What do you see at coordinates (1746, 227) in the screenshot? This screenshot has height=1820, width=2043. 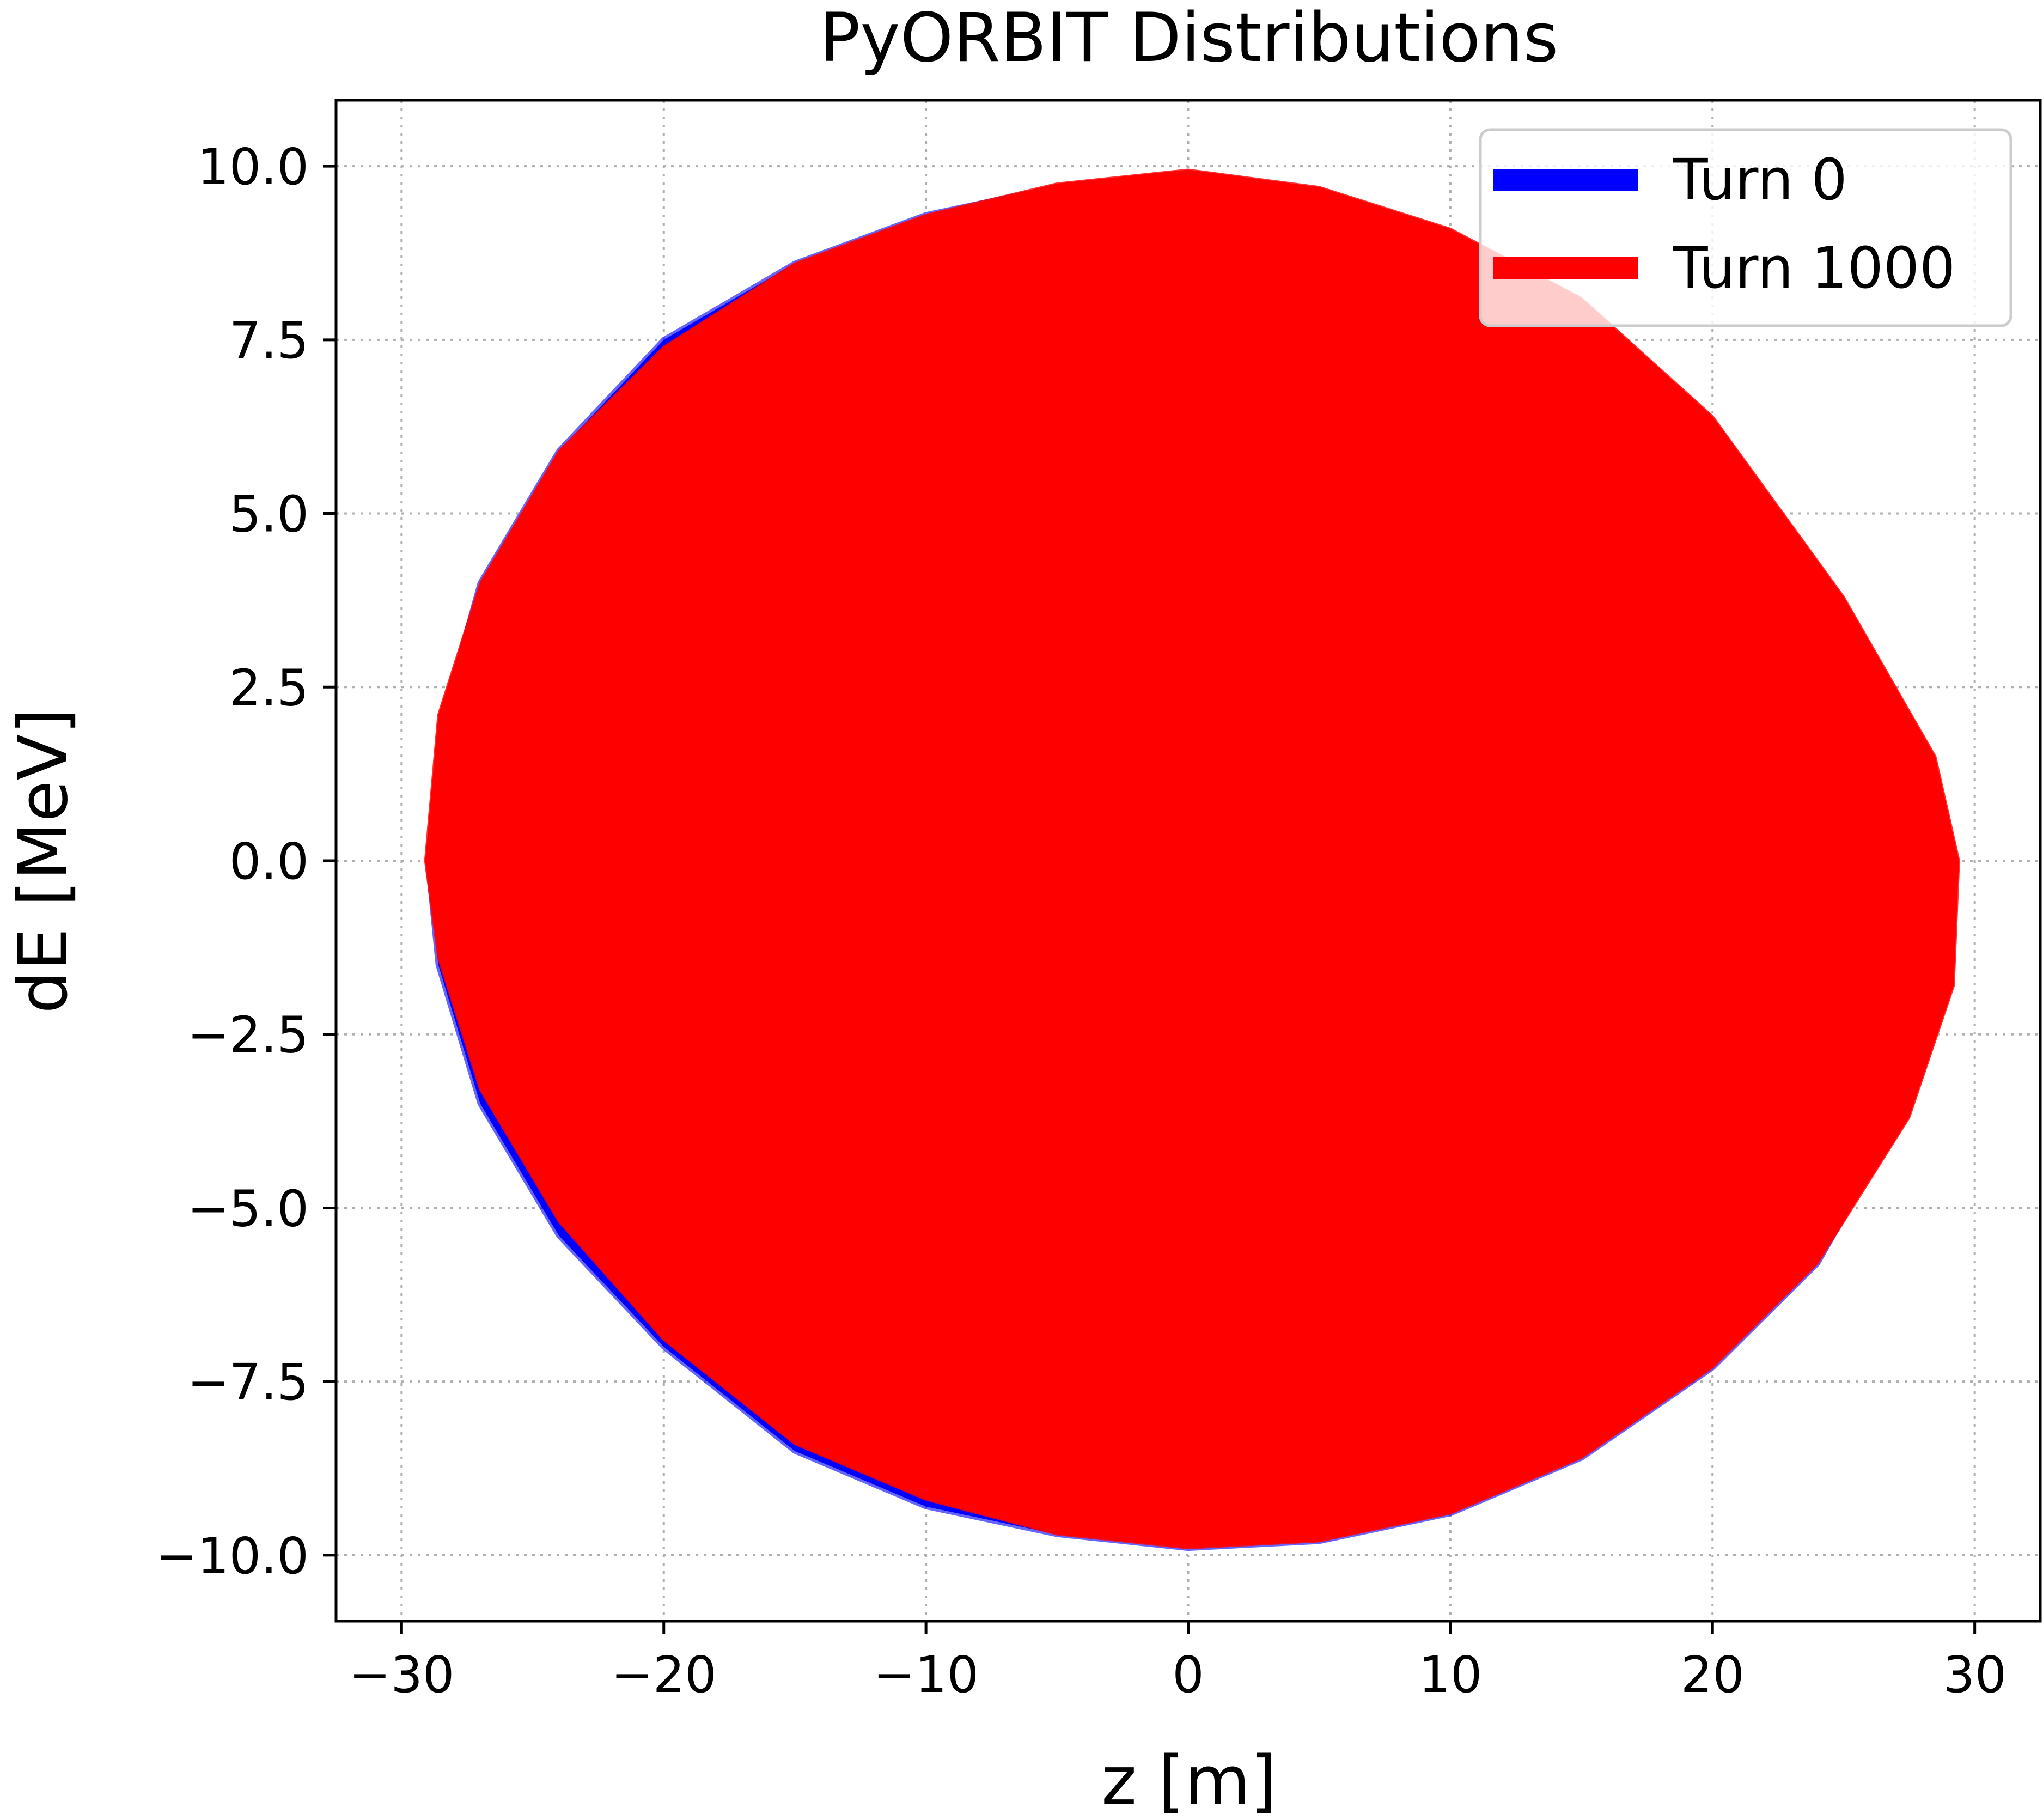 I see `legend: Turn 0 Turn 1000` at bounding box center [1746, 227].